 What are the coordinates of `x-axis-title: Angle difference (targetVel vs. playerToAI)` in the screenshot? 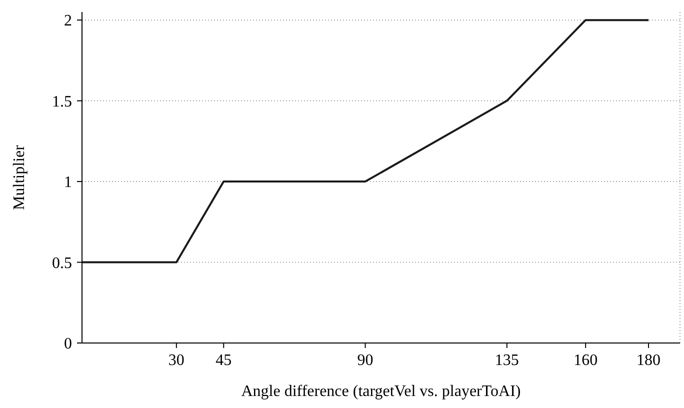 It's located at (381, 391).